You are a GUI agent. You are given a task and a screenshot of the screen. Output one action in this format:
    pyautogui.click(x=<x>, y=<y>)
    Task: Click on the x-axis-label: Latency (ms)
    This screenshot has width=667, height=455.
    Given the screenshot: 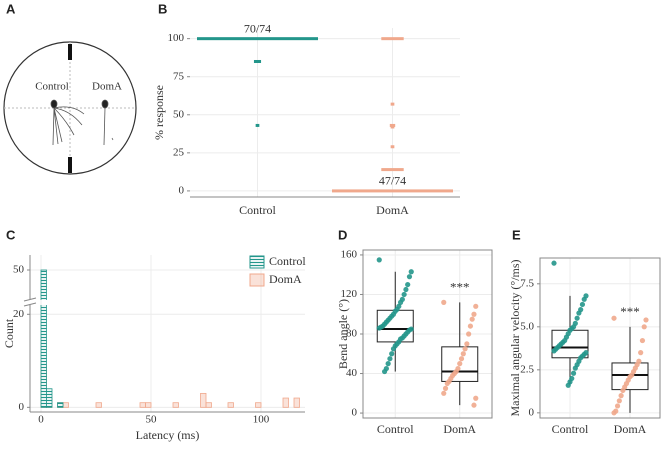 What is the action you would take?
    pyautogui.click(x=168, y=435)
    